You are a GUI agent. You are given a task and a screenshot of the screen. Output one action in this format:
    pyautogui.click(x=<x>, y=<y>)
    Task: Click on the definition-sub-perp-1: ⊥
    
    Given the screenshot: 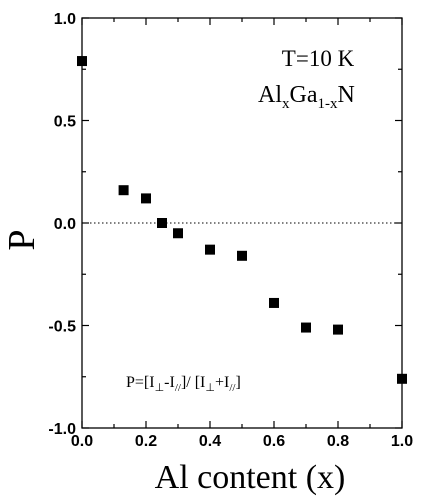 What is the action you would take?
    pyautogui.click(x=160, y=388)
    